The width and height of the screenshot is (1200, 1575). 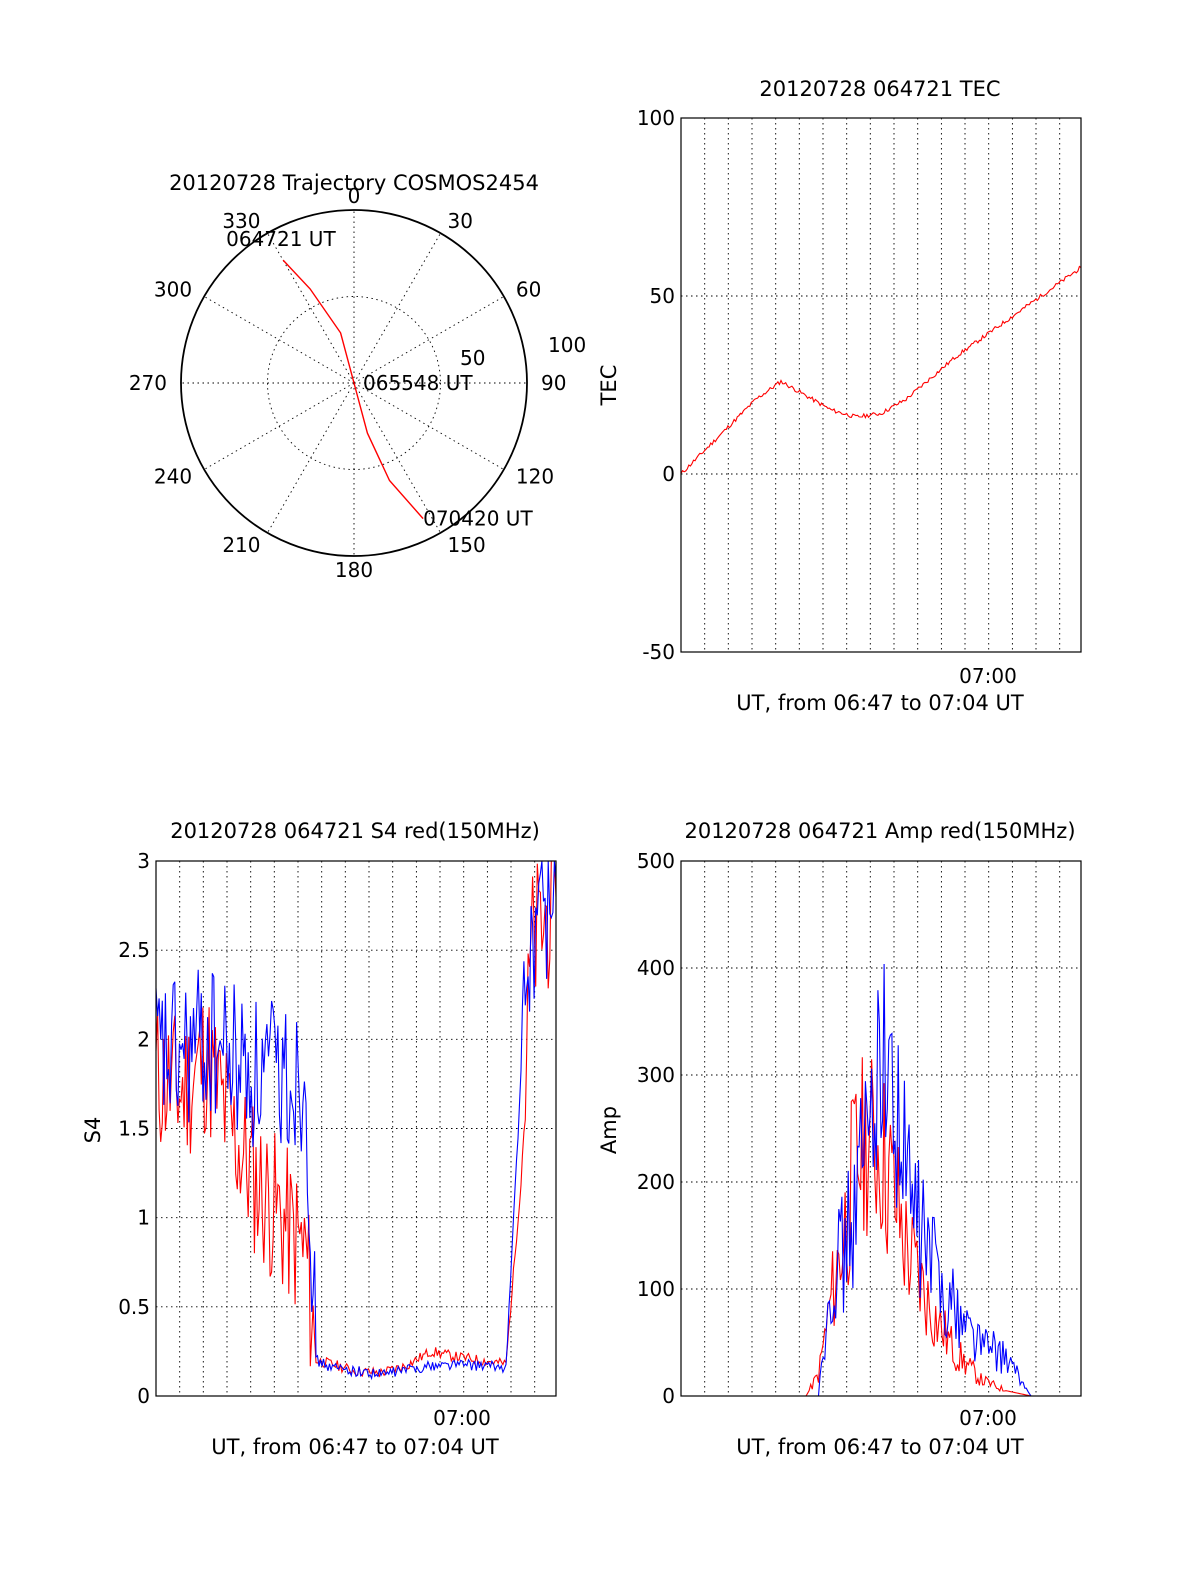 I want to click on tec-x-axis-label: UT, from 06:47 to 07:04 UT, so click(x=880, y=703).